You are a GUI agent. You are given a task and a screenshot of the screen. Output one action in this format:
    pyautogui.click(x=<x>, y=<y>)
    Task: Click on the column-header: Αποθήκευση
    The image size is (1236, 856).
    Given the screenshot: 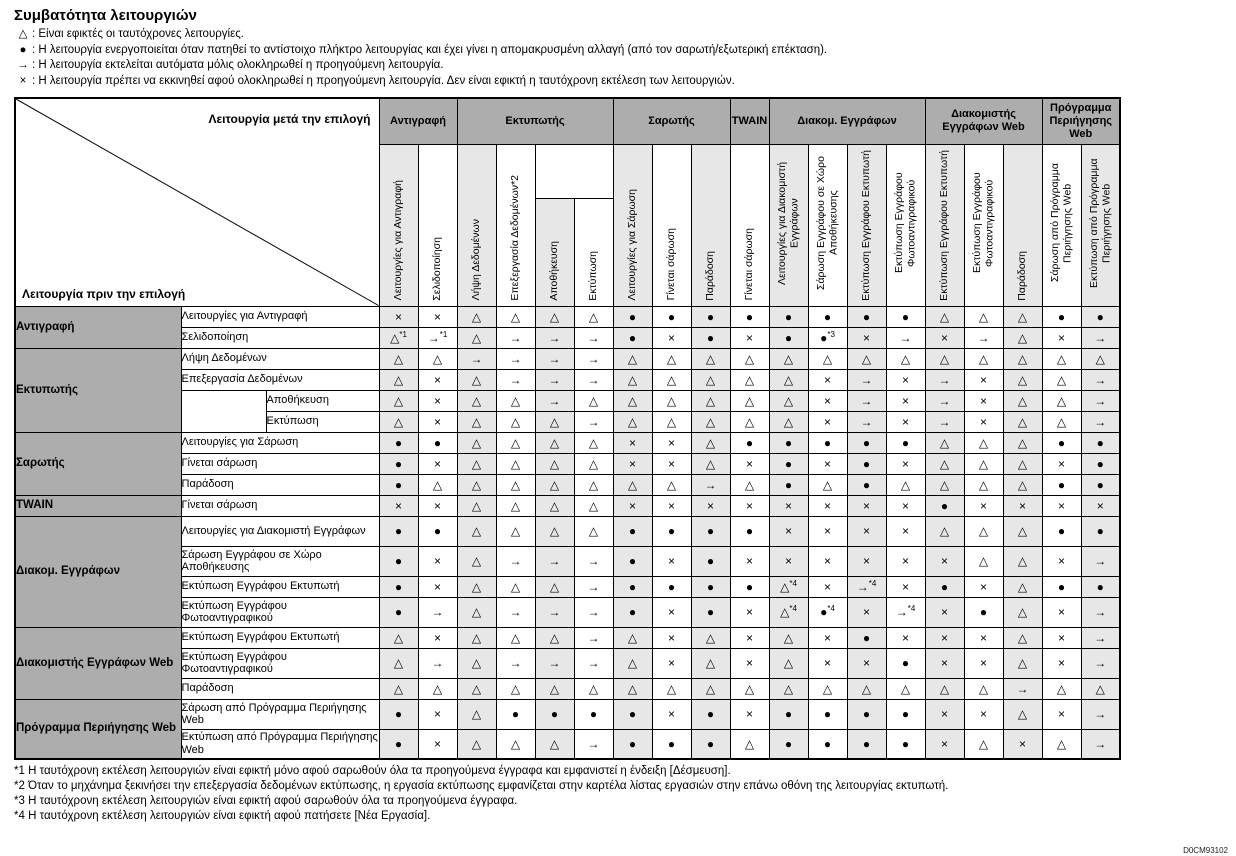 What is the action you would take?
    pyautogui.click(x=554, y=252)
    